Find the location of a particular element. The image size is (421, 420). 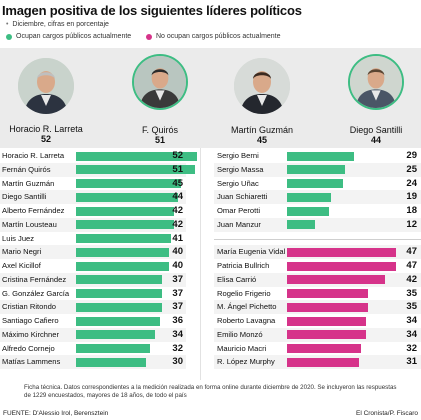

bar-value: 19 is located at coordinates (411, 197).